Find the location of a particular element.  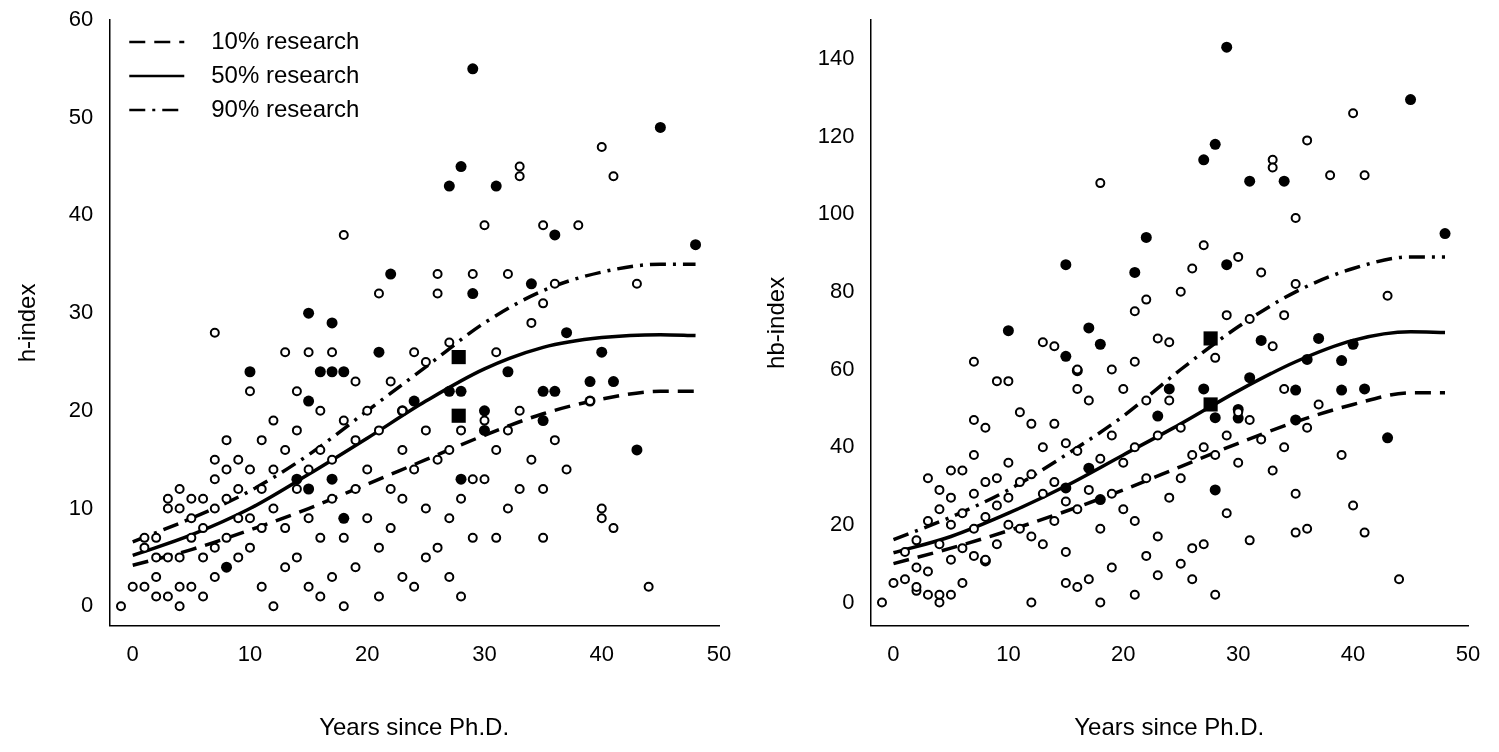

legend-label: 90% research is located at coordinates (285, 108).